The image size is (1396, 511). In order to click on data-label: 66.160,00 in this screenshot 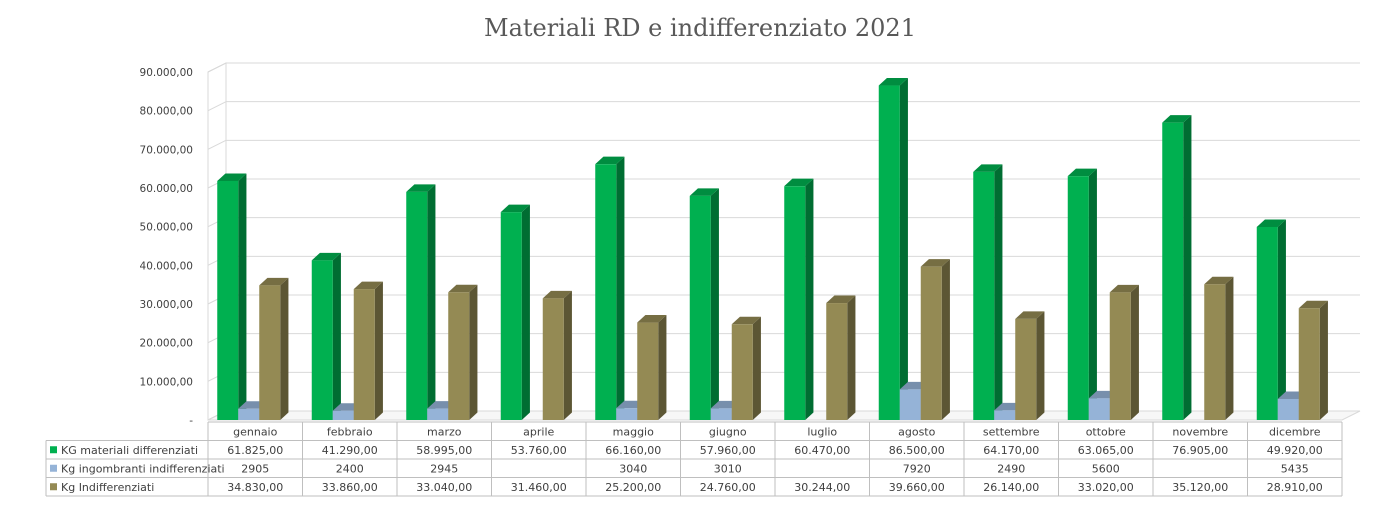, I will do `click(633, 450)`.